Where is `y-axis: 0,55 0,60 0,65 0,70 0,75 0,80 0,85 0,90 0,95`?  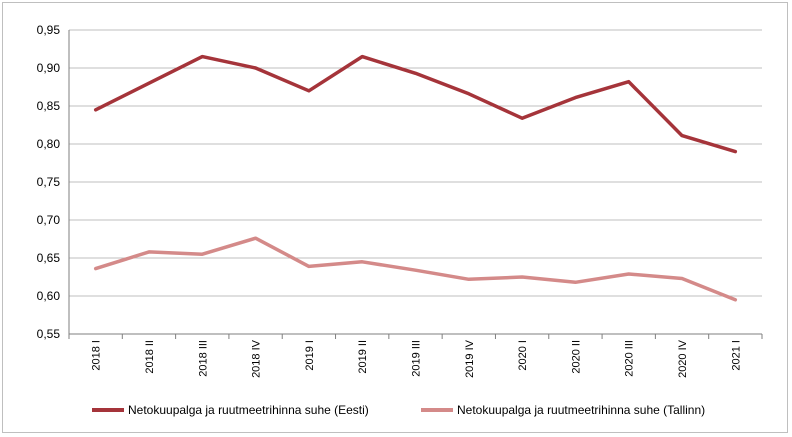
y-axis: 0,55 0,60 0,65 0,70 0,75 0,80 0,85 0,90 0,95 is located at coordinates (53, 182).